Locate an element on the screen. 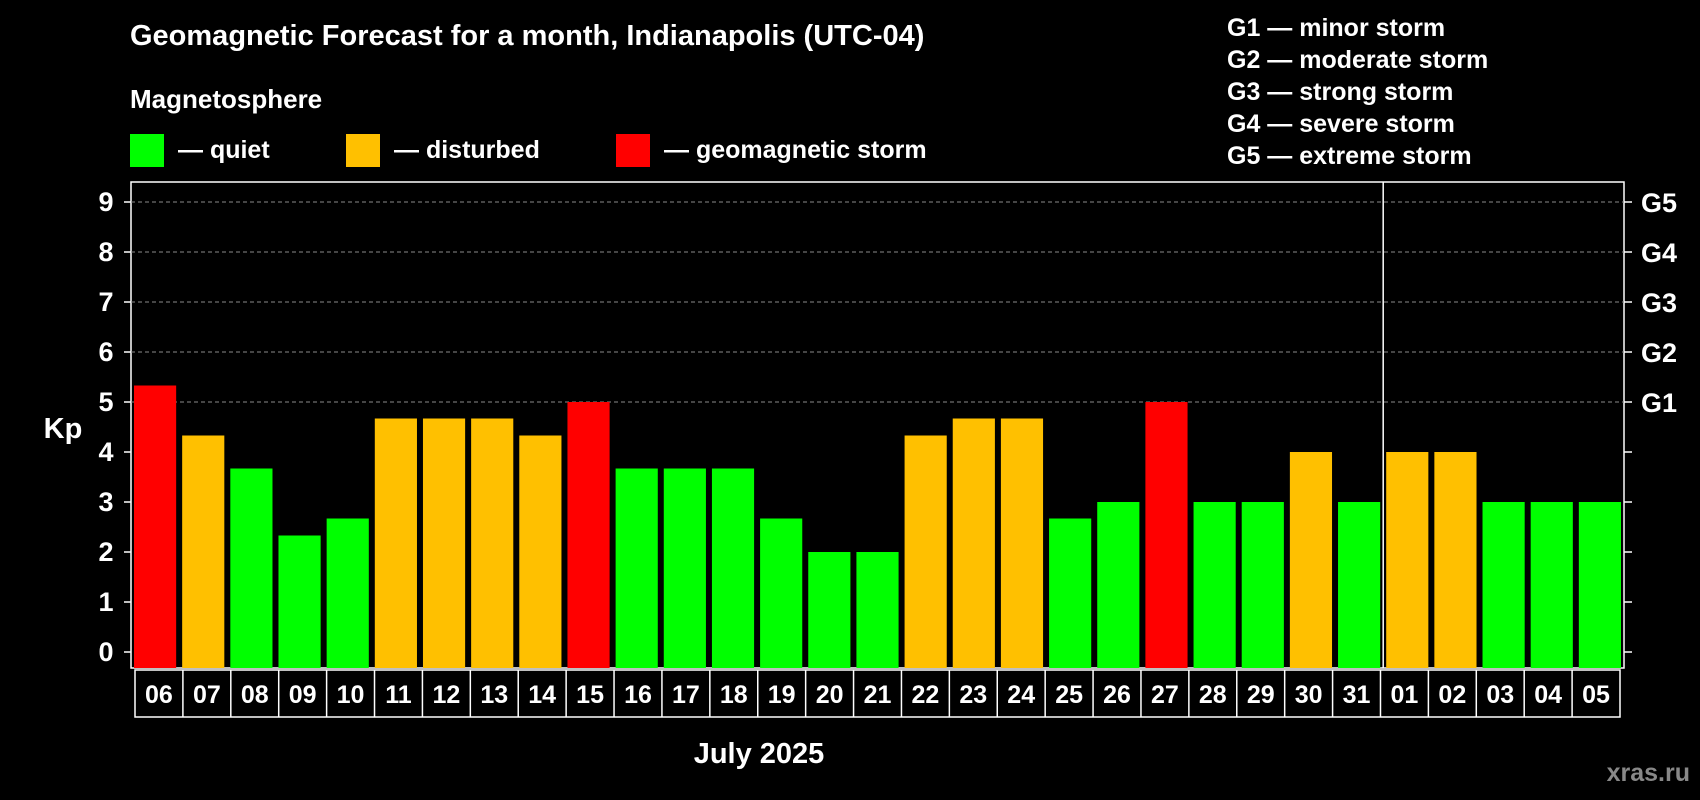 The width and height of the screenshot is (1700, 800). storm-level-g5: G5 — extreme storm is located at coordinates (1349, 156).